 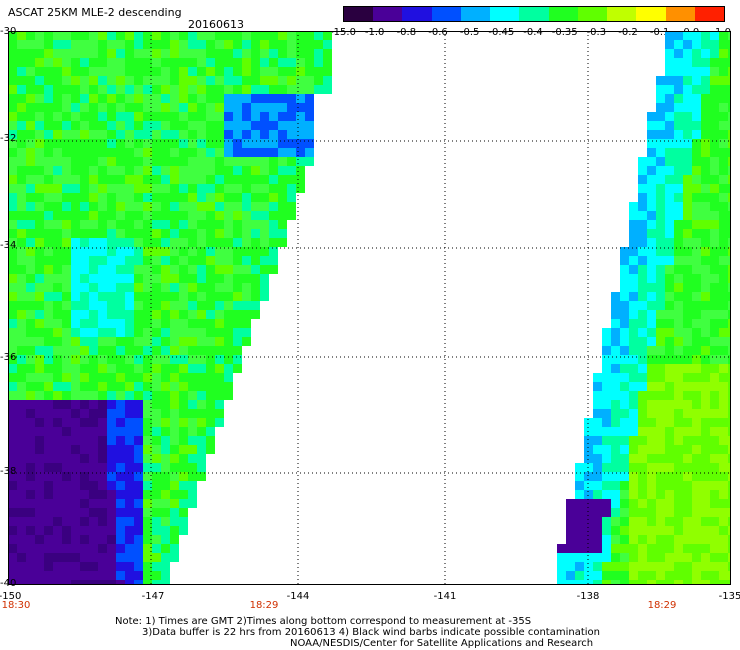 I want to click on y-tick-label: -30, so click(x=8, y=31).